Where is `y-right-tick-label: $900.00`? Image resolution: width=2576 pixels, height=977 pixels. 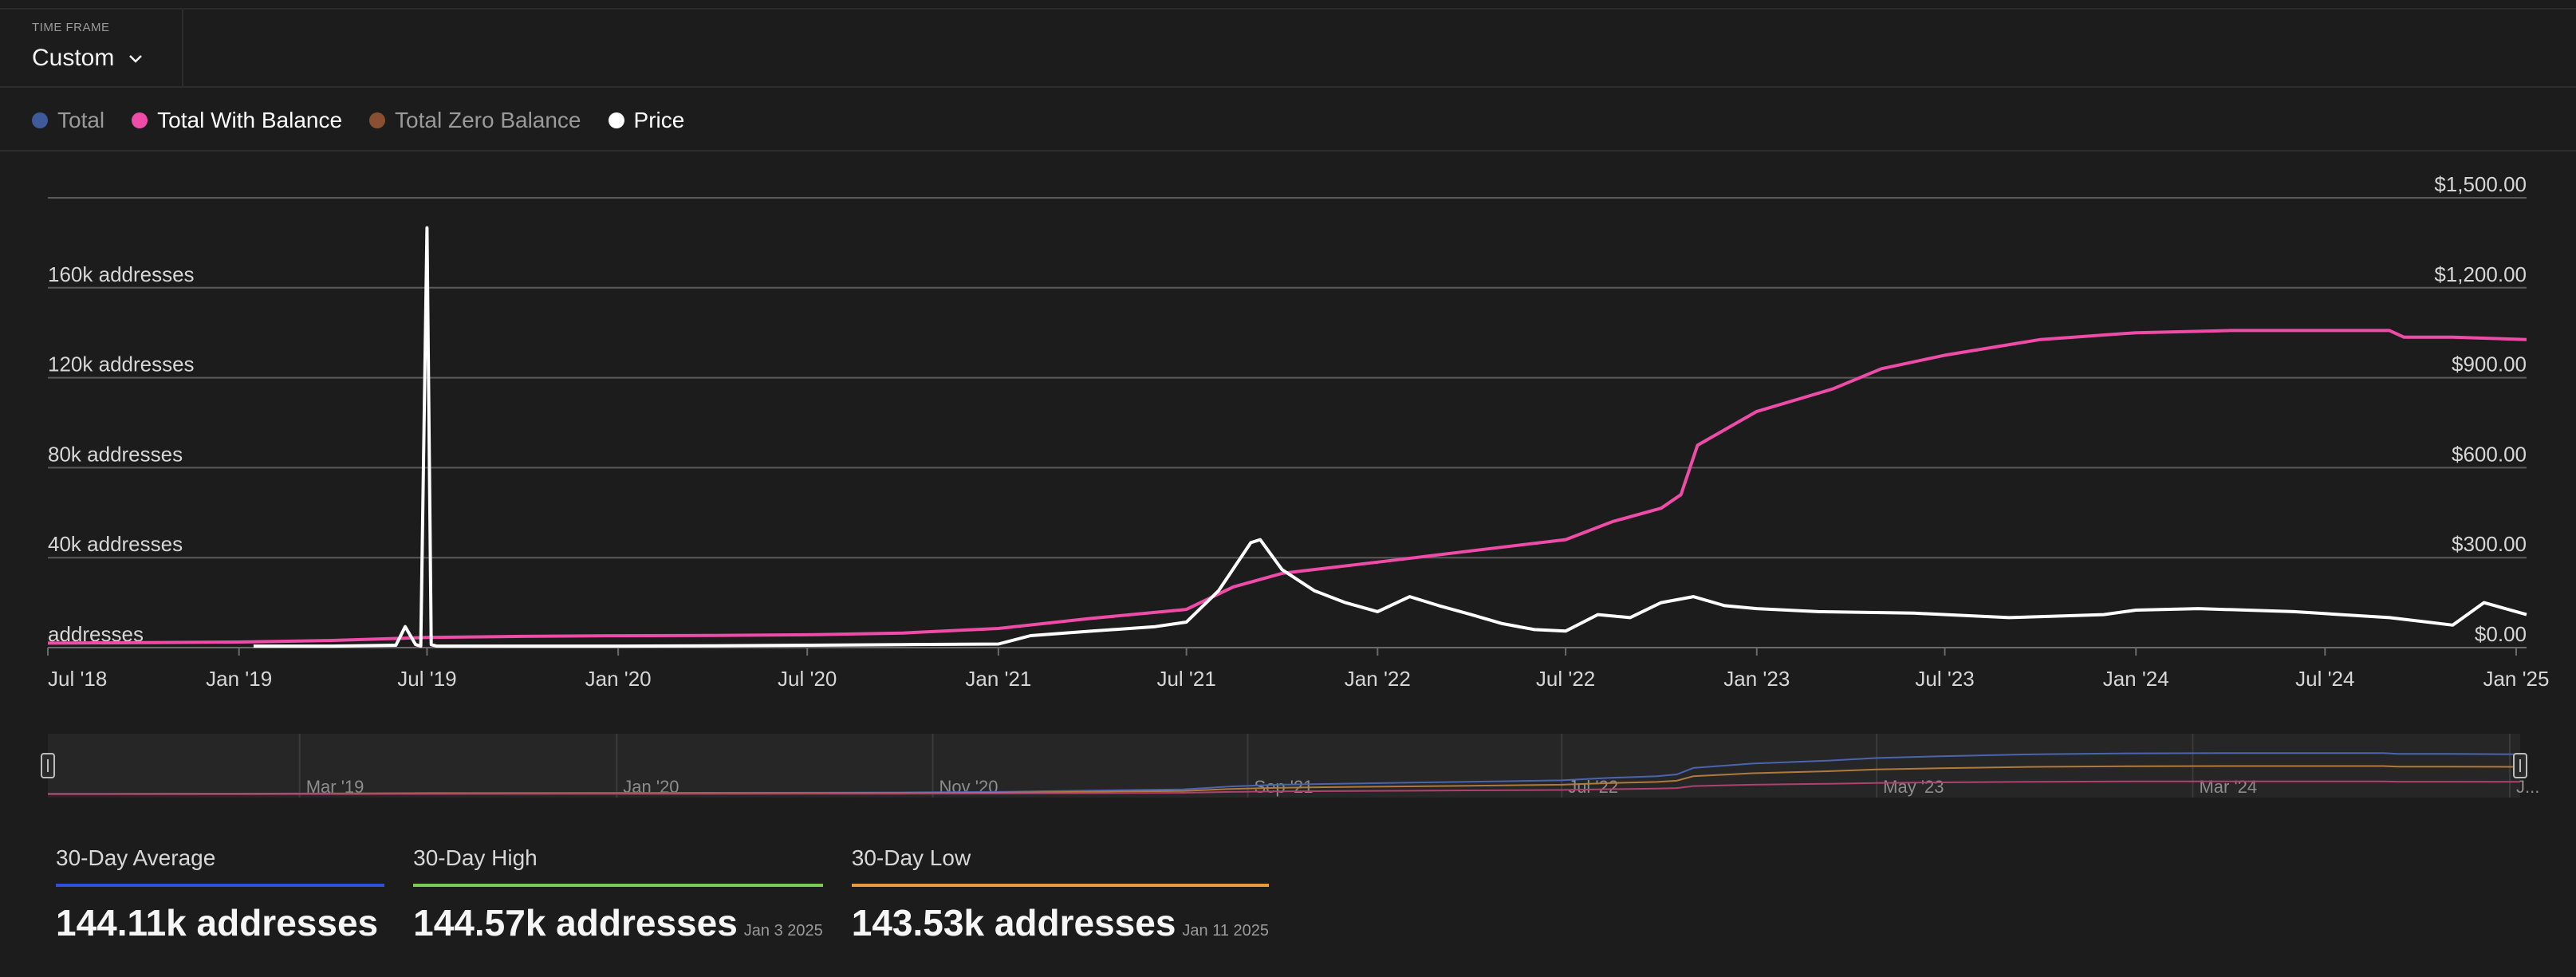
y-right-tick-label: $900.00 is located at coordinates (2489, 364).